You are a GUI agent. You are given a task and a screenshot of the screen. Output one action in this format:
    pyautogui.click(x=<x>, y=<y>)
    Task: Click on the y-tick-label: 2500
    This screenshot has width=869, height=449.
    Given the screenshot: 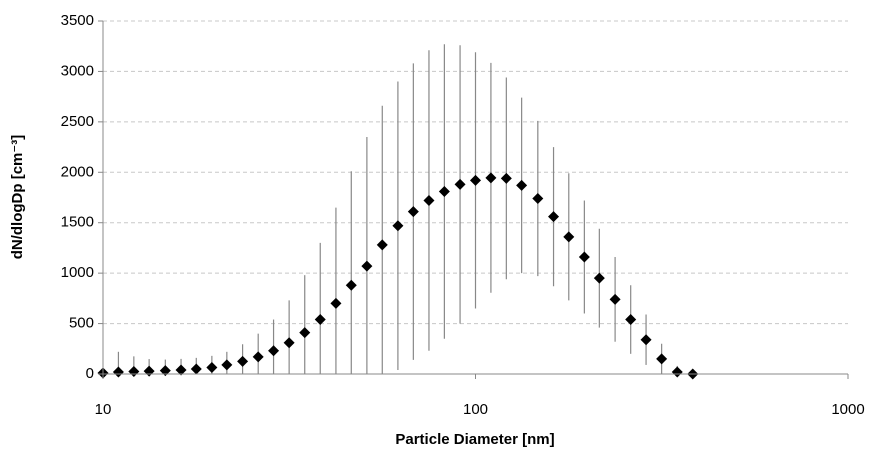 What is the action you would take?
    pyautogui.click(x=77, y=121)
    